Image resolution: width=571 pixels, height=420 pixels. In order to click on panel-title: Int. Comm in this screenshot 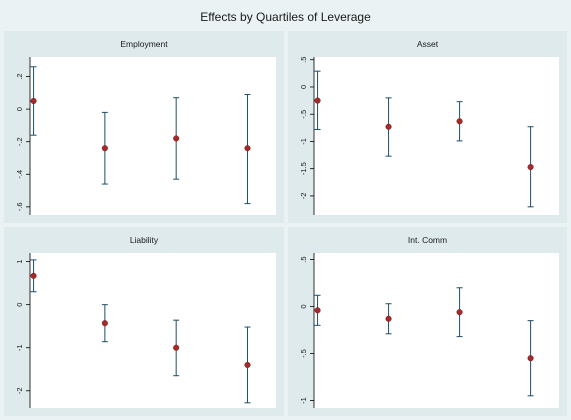, I will do `click(427, 240)`.